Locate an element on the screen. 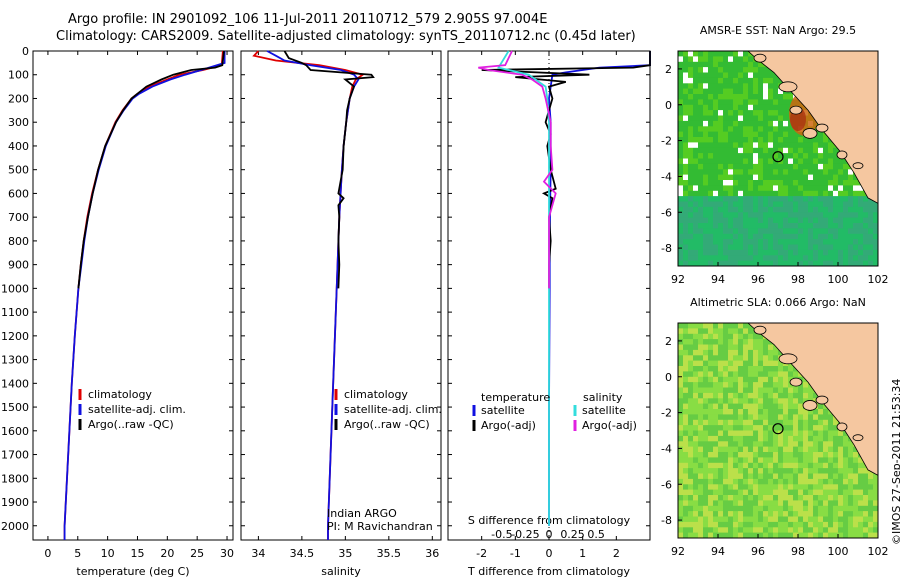 The width and height of the screenshot is (900, 580). y-tick-label: 1900 is located at coordinates (15, 502).